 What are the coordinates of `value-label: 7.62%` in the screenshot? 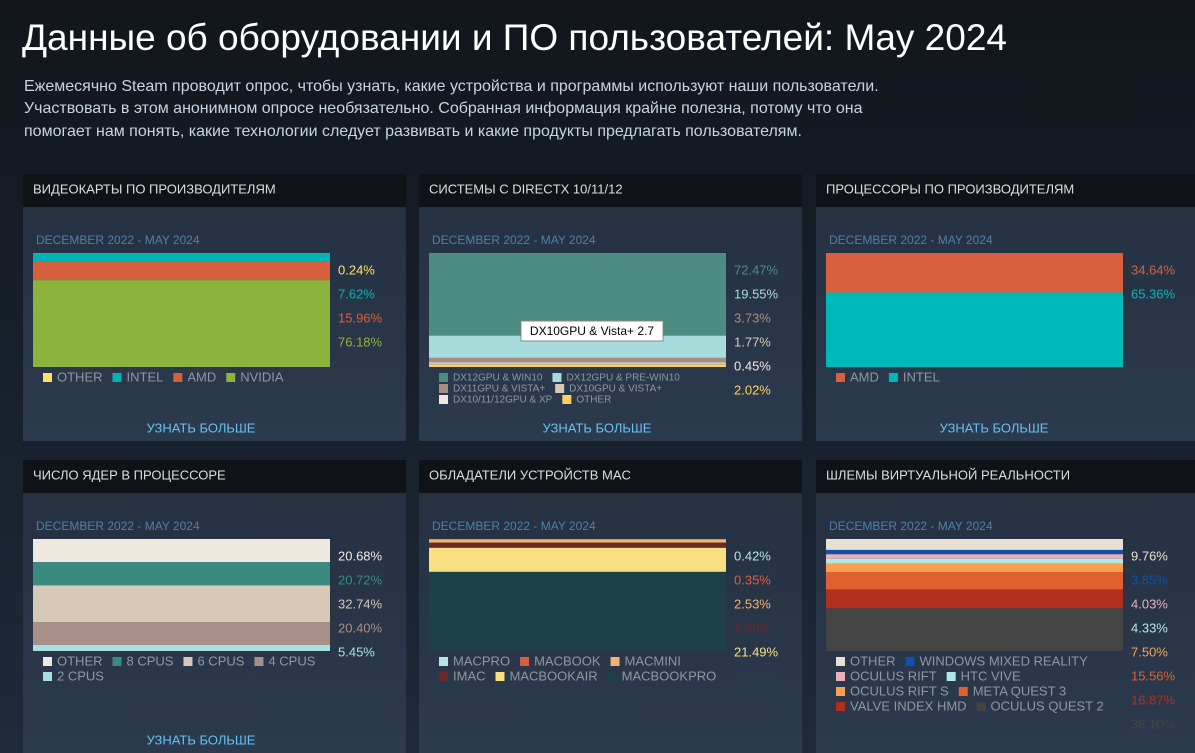 It's located at (356, 293).